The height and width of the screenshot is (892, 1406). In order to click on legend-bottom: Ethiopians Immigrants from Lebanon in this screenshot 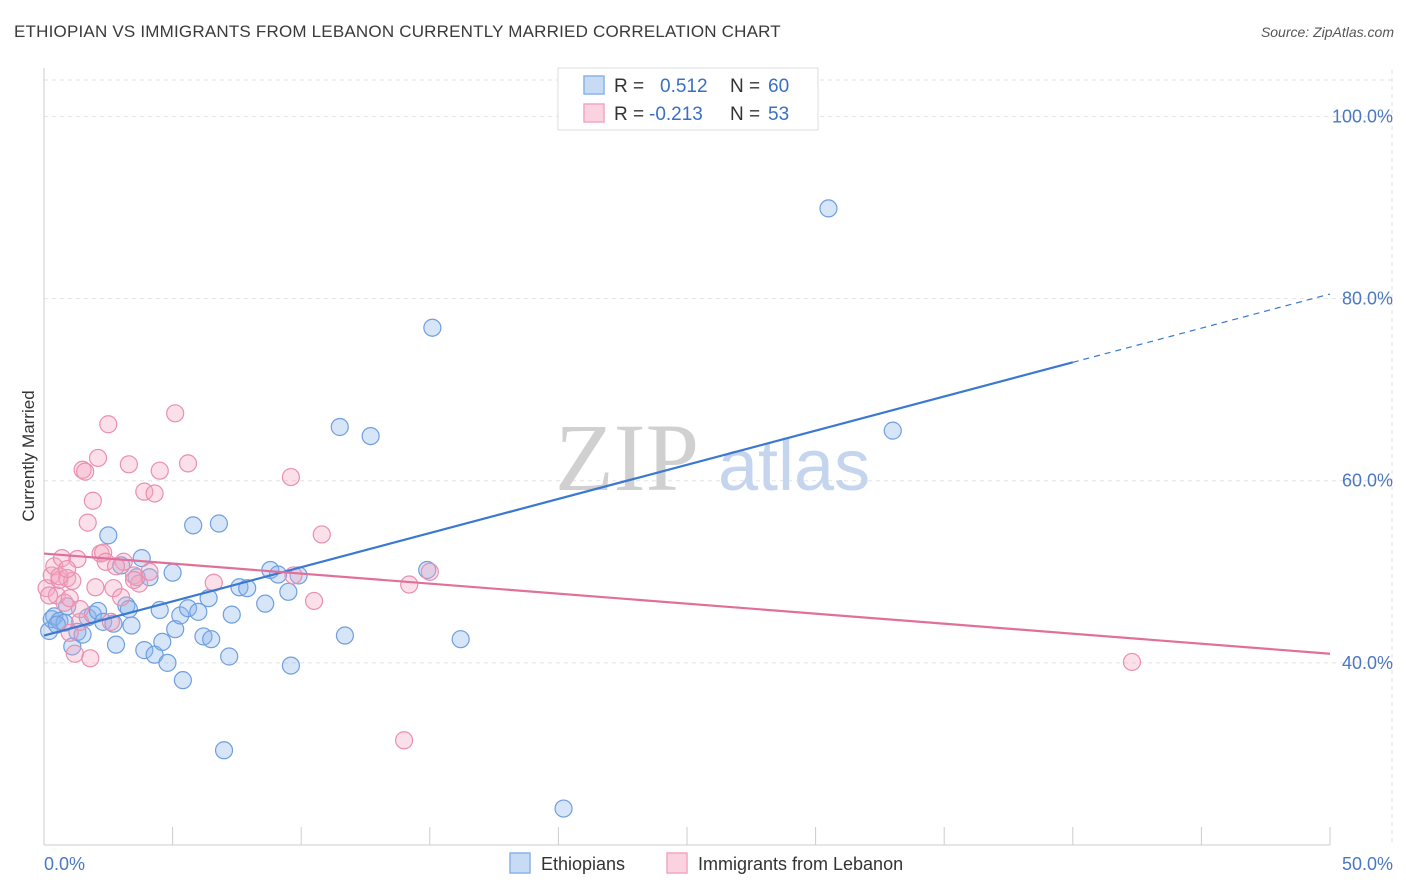, I will do `click(706, 863)`.